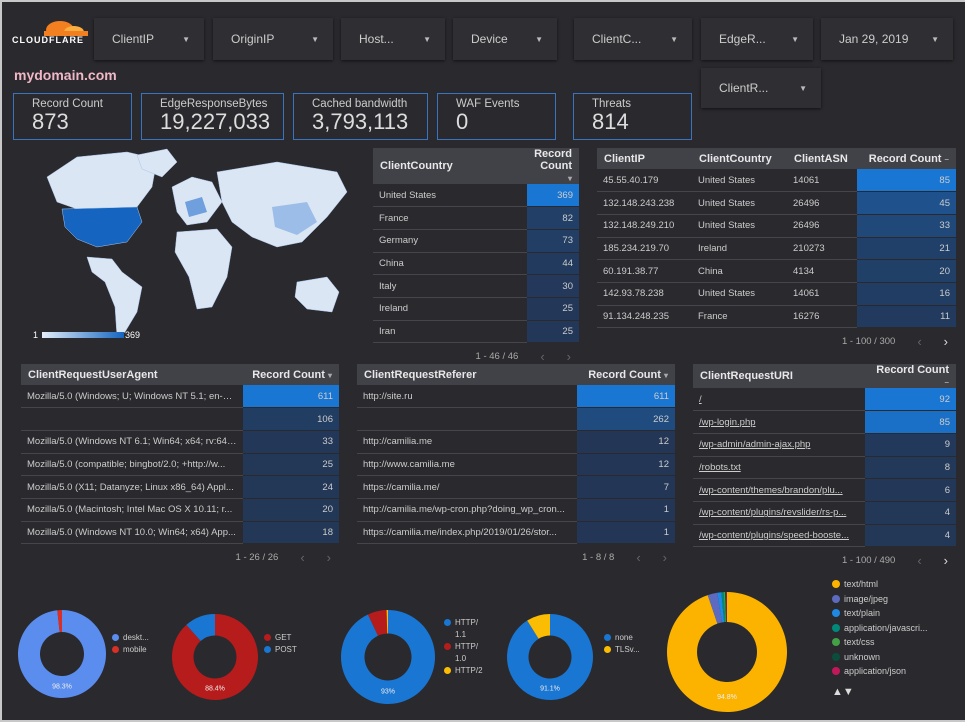  I want to click on filter-clientip: ClientIP ▼, so click(149, 39).